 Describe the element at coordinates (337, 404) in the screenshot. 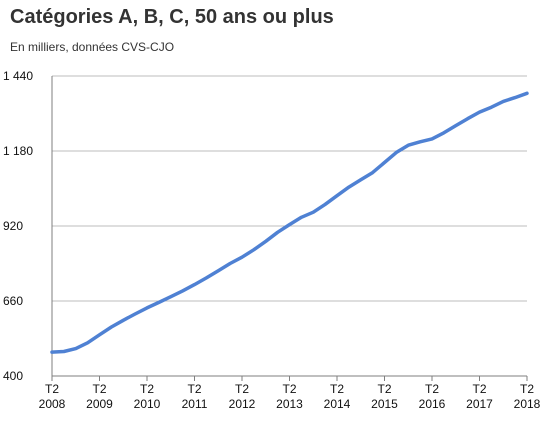

I see `x-tick-year-label: 2014` at that location.